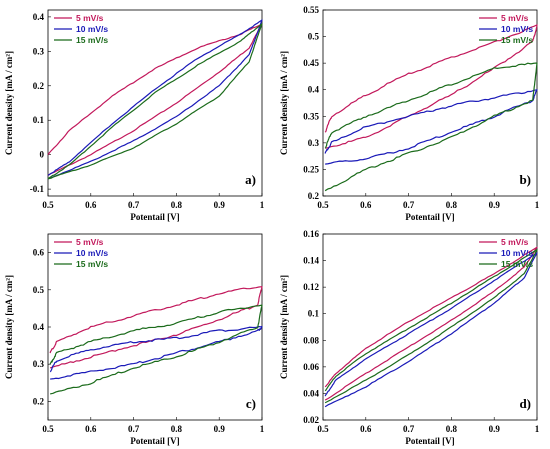 Image resolution: width=550 pixels, height=449 pixels. Describe the element at coordinates (311, 420) in the screenshot. I see `y-tick-label: 0.02` at that location.